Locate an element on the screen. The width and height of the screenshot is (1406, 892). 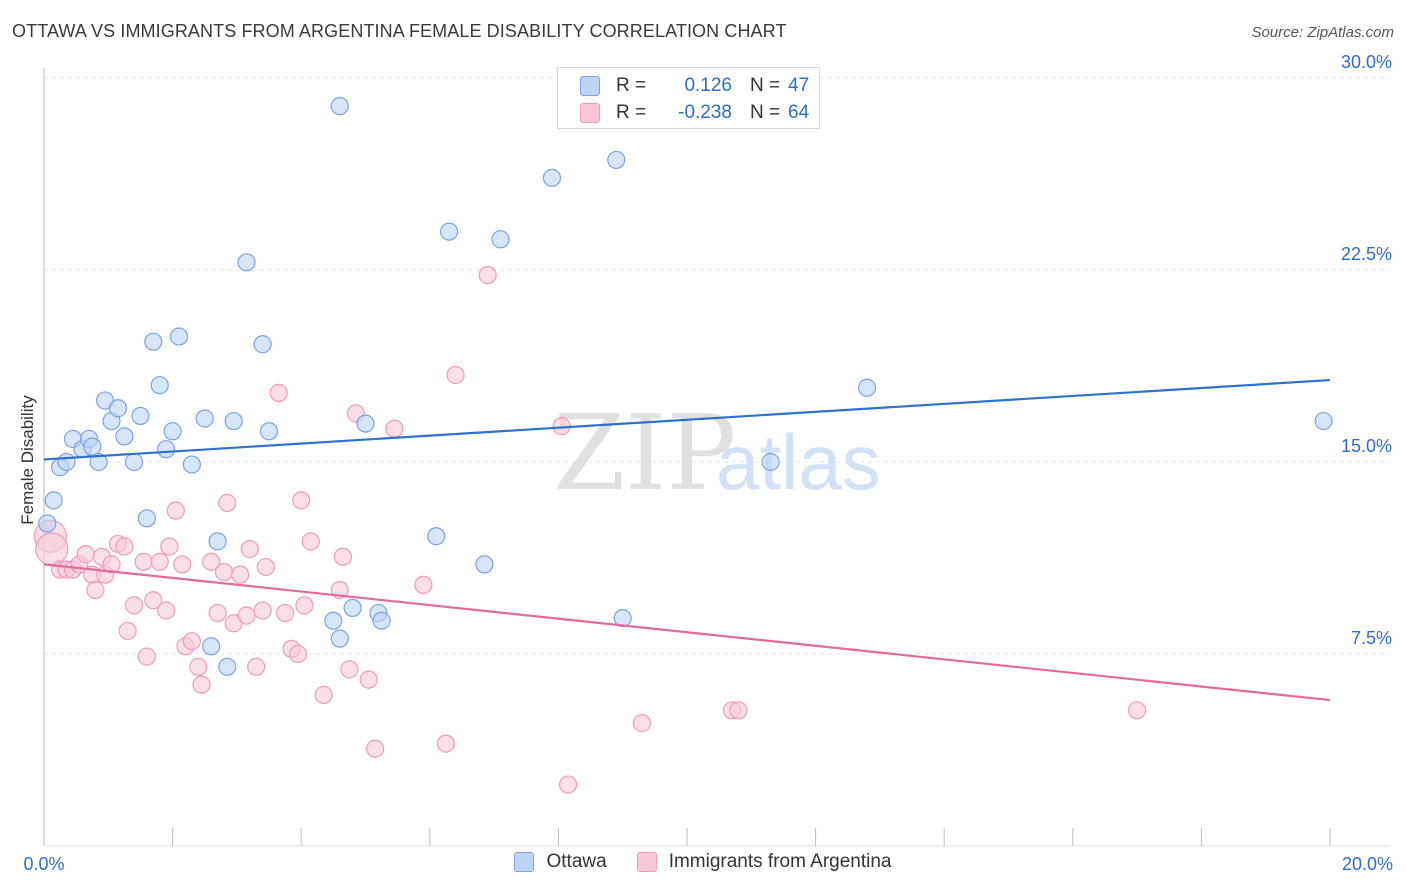
x-tick-label: 20.0% is located at coordinates (1367, 864).